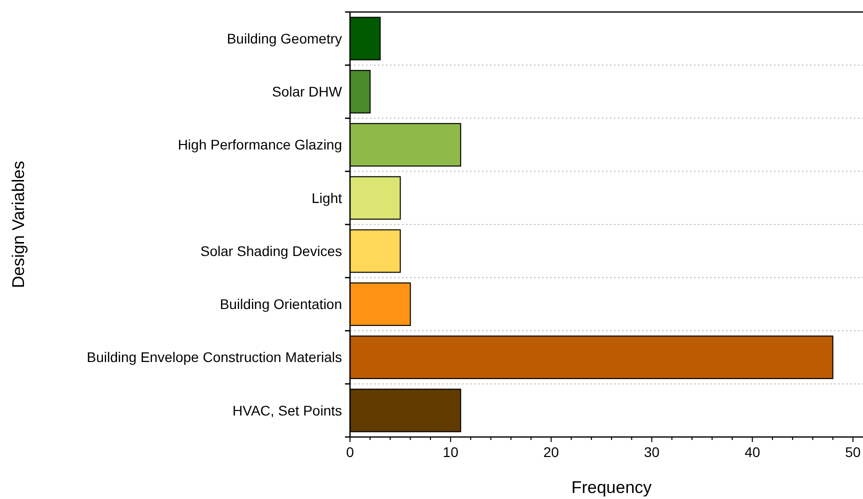 The height and width of the screenshot is (499, 863). What do you see at coordinates (260, 144) in the screenshot?
I see `y-tick-label: High Performance Glazing` at bounding box center [260, 144].